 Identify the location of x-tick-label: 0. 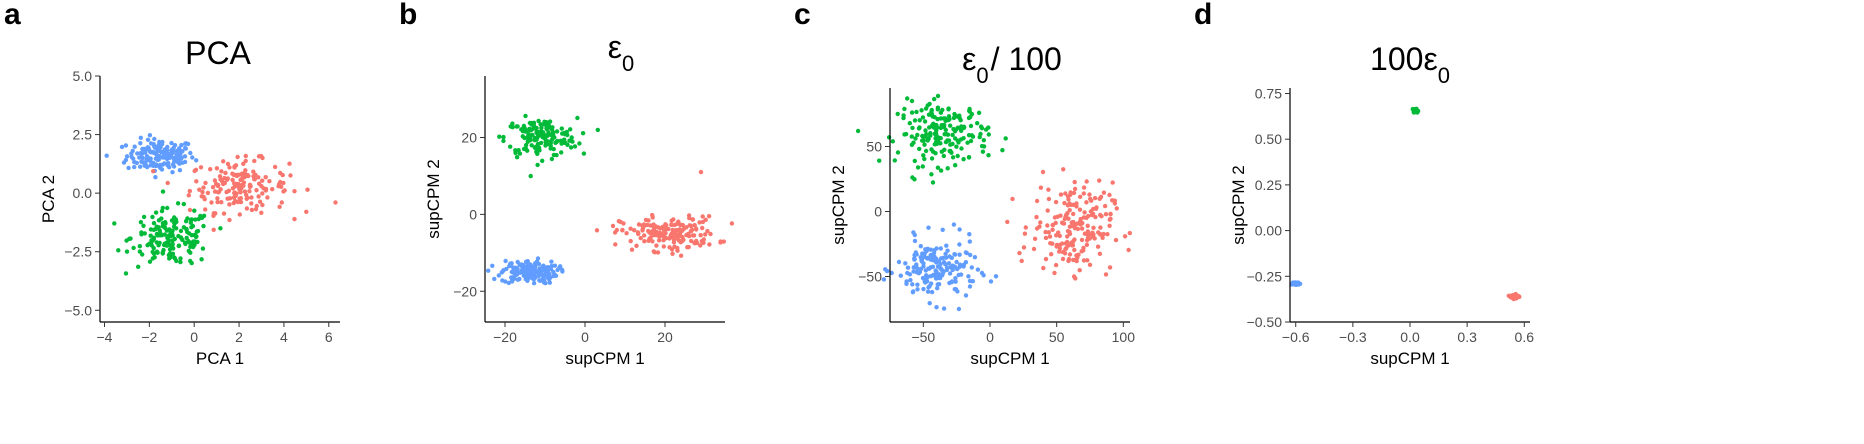
(194, 337).